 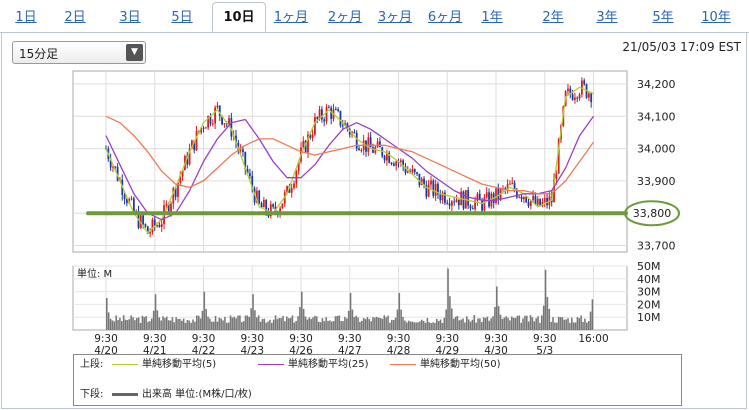 What do you see at coordinates (182, 395) in the screenshot?
I see `legend-volume: 出来高 単位:(M株/口/枚)` at bounding box center [182, 395].